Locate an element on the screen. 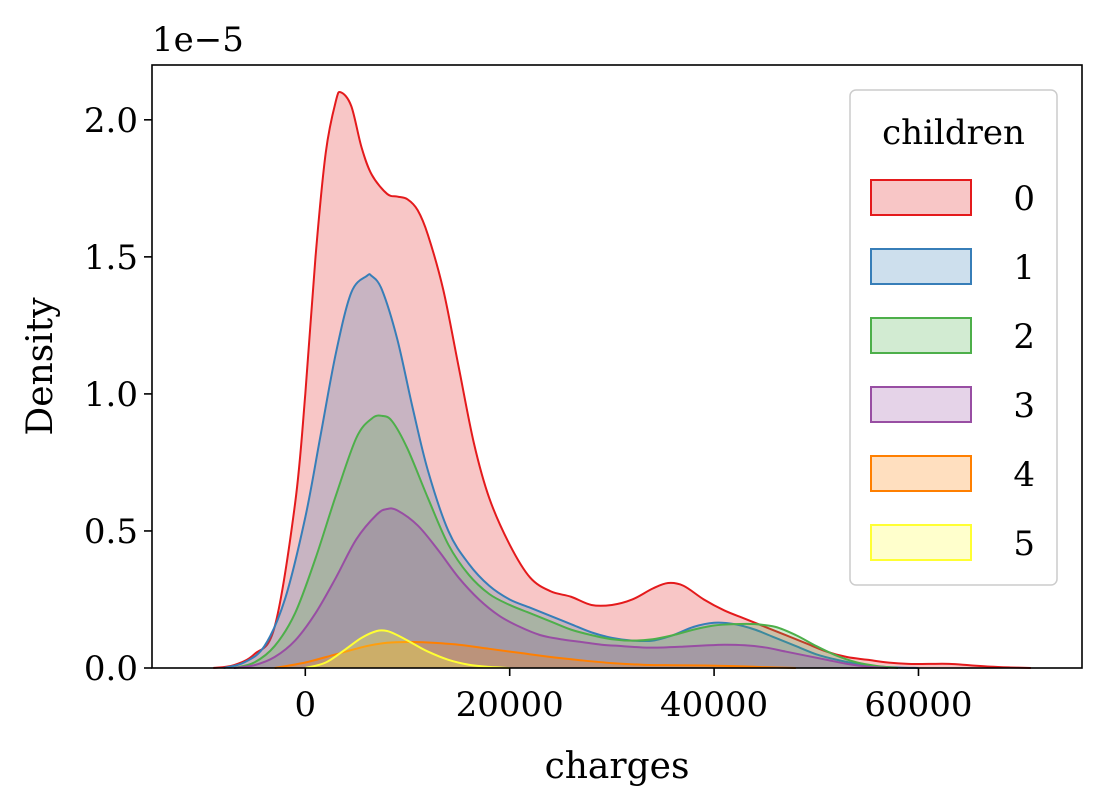 Image resolution: width=1102 pixels, height=807 pixels. legend-label-children-5: 5 is located at coordinates (1024, 544).